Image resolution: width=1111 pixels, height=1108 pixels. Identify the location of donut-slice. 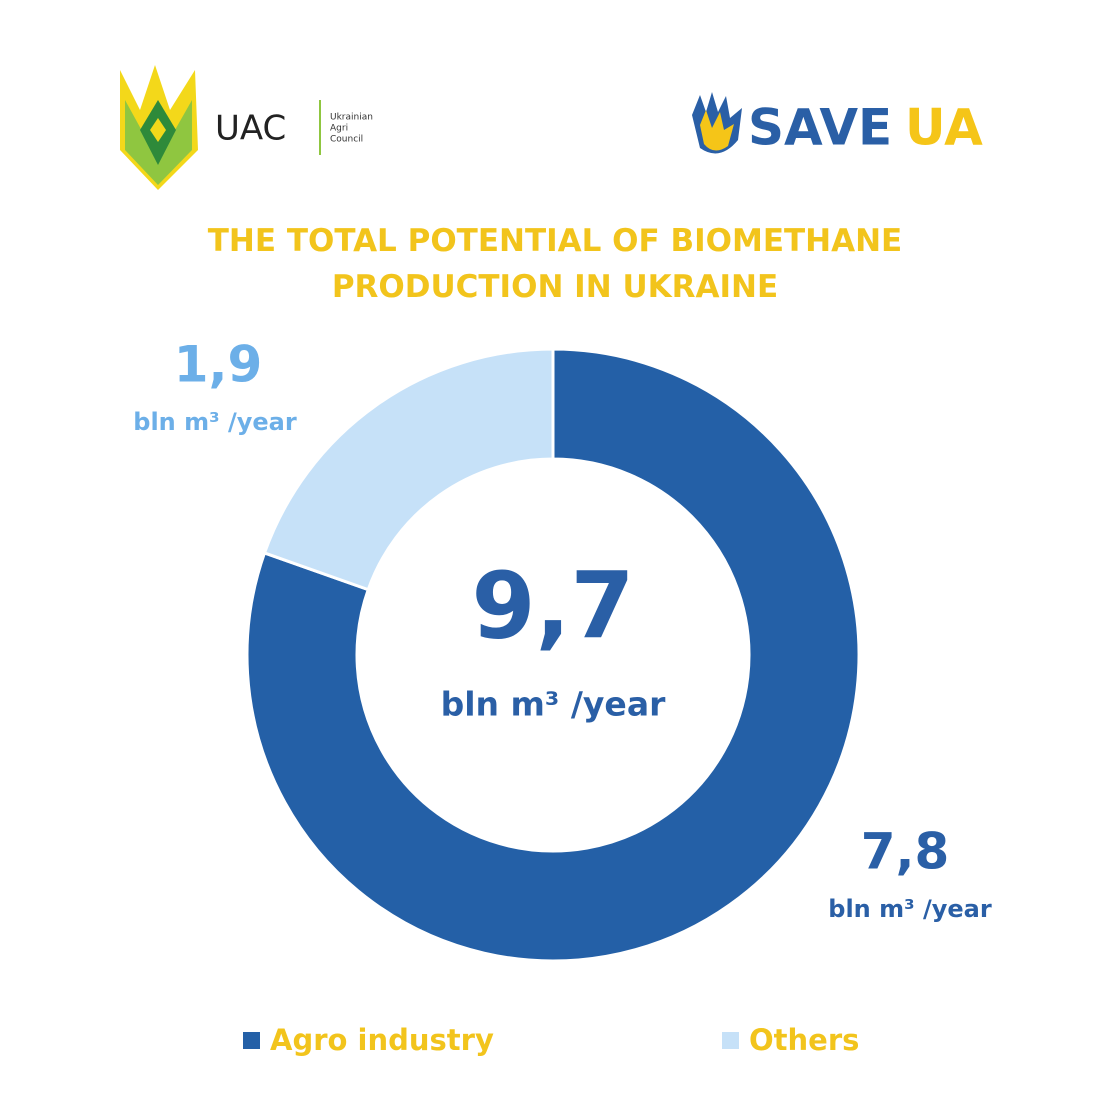
(408, 469).